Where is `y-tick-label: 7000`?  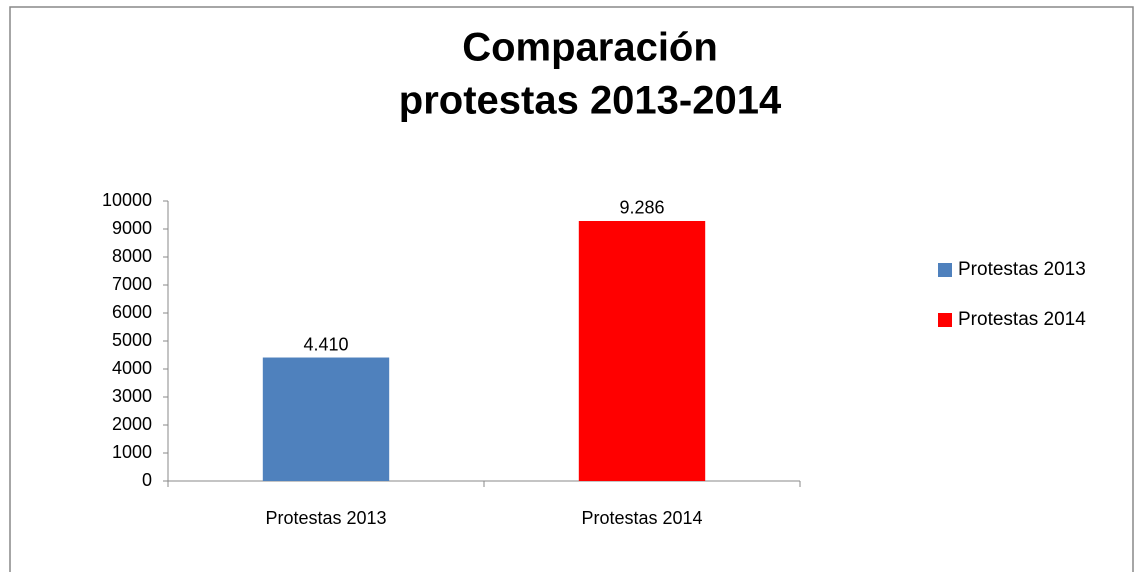
y-tick-label: 7000 is located at coordinates (132, 284).